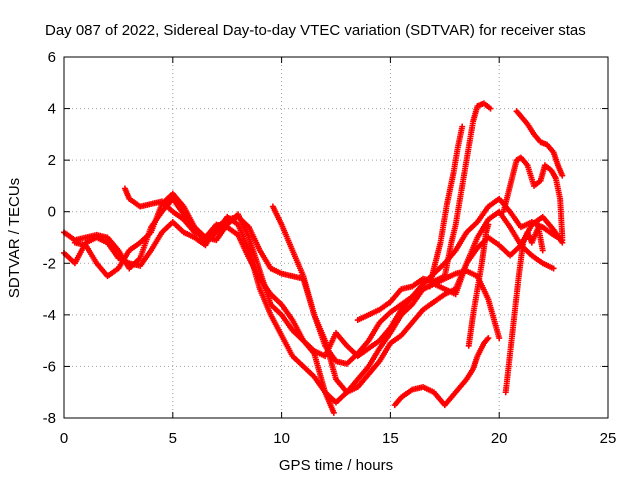 This screenshot has width=640, height=480. I want to click on x-axis-label: GPS time / hours, so click(336, 465).